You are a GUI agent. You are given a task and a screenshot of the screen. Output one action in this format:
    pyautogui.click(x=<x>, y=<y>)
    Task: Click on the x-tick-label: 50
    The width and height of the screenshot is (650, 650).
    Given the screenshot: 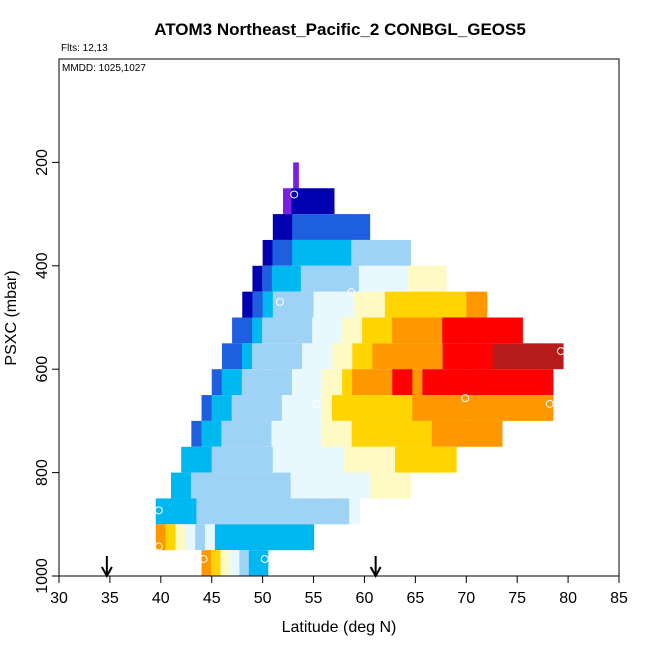 What is the action you would take?
    pyautogui.click(x=263, y=598)
    